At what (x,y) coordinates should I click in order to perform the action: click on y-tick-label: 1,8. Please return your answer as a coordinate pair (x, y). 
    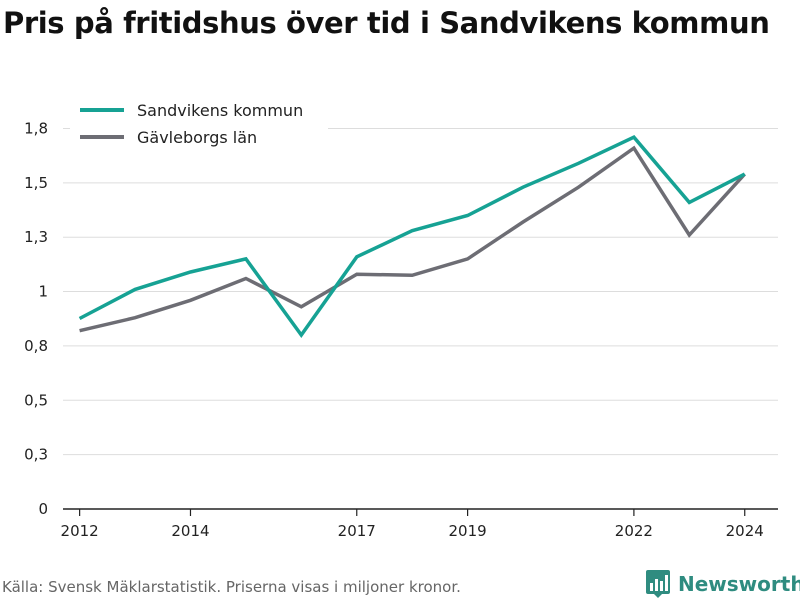
    Looking at the image, I should click on (36, 128).